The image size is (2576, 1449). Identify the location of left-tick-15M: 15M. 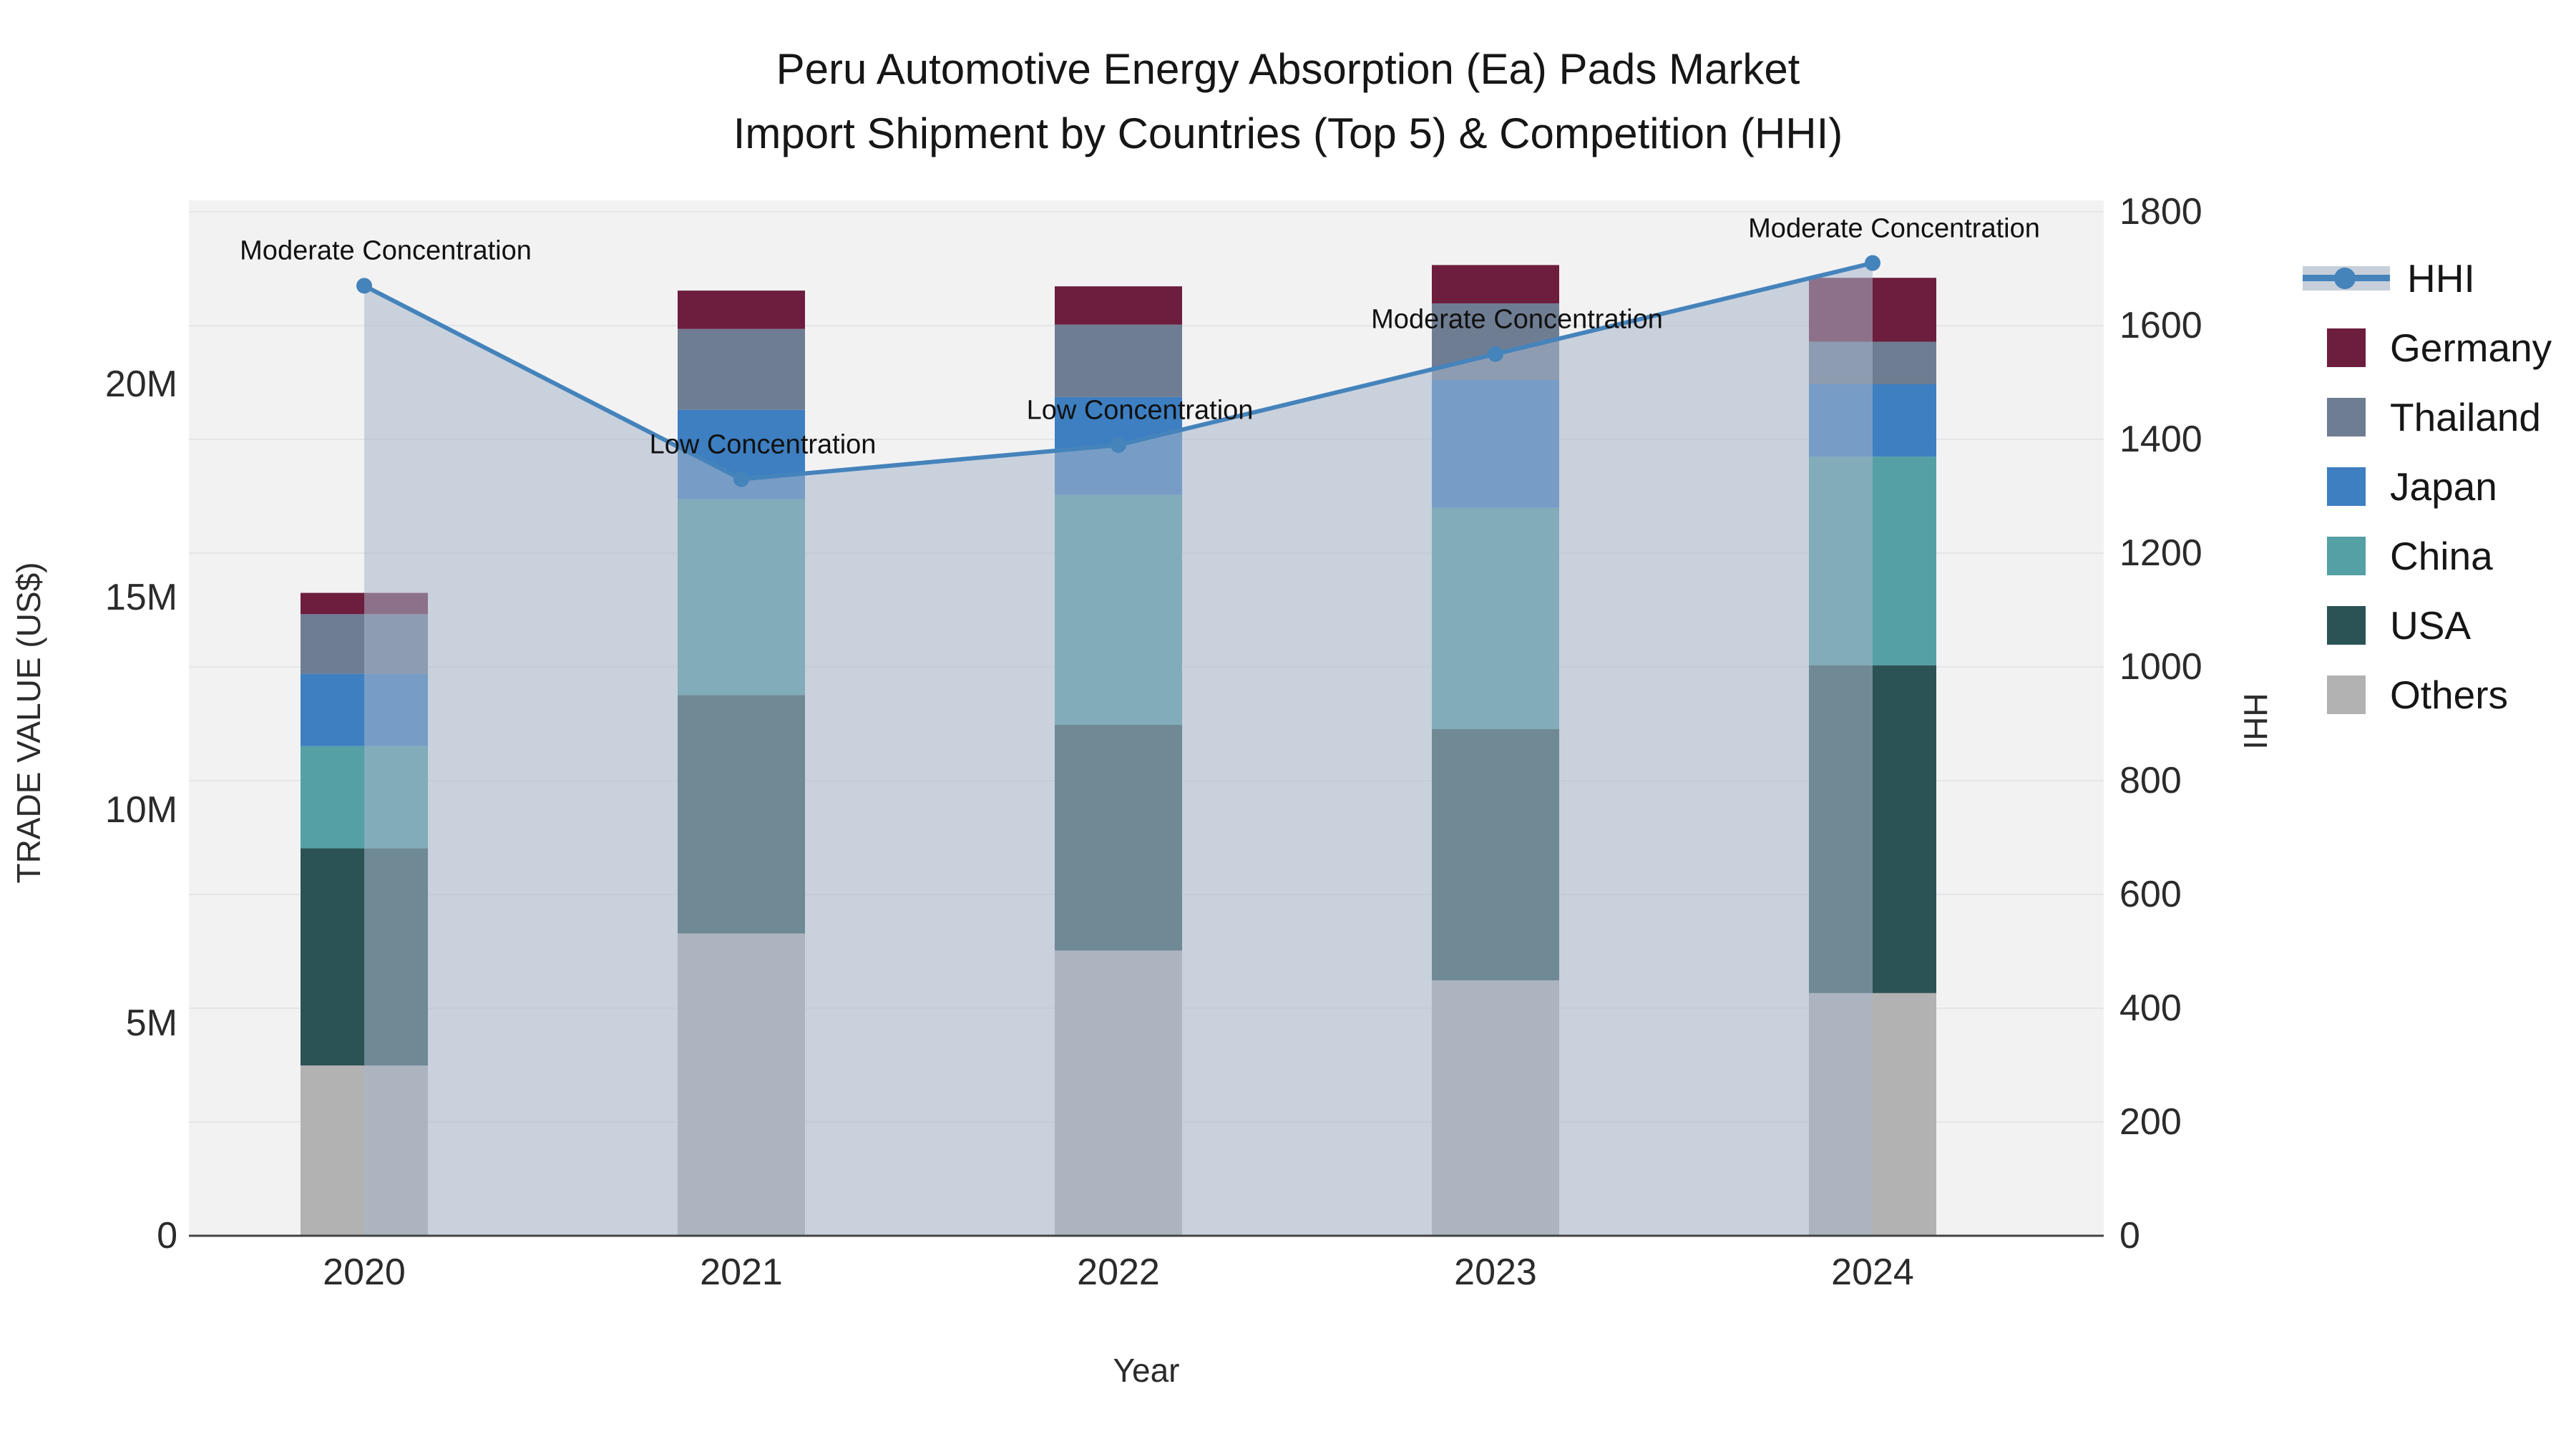
(140, 597).